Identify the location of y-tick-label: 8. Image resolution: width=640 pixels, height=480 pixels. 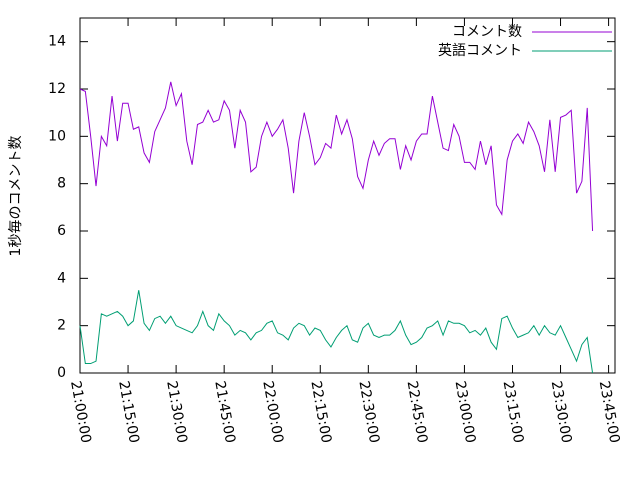
(61, 184).